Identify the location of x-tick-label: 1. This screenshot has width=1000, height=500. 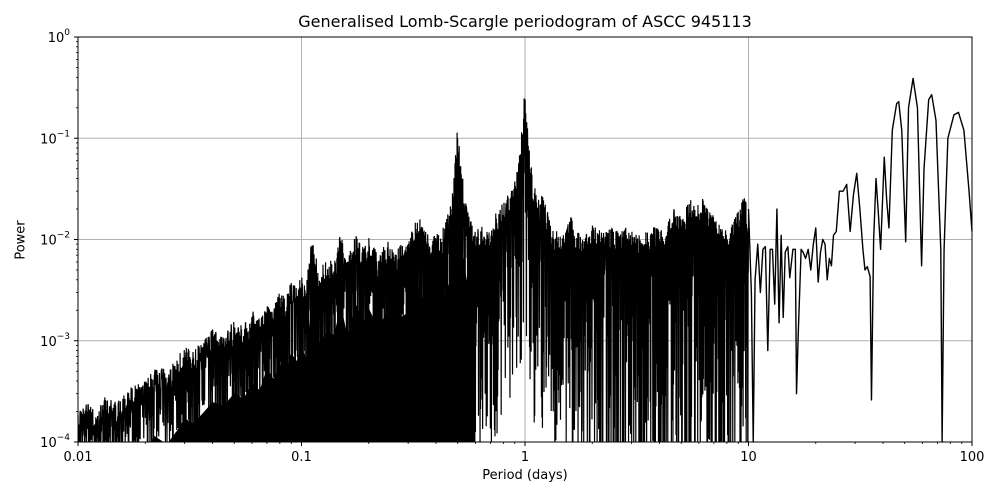
(525, 457).